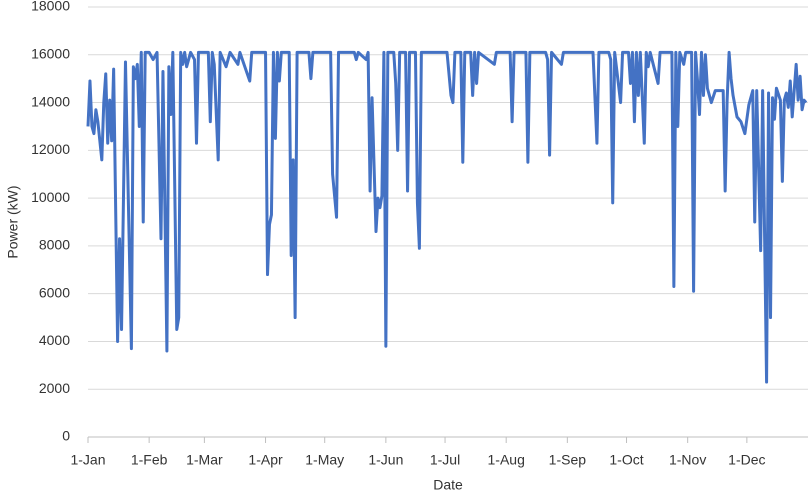 The height and width of the screenshot is (494, 809). Describe the element at coordinates (149, 460) in the screenshot. I see `x-tick-label: 1-Feb` at that location.